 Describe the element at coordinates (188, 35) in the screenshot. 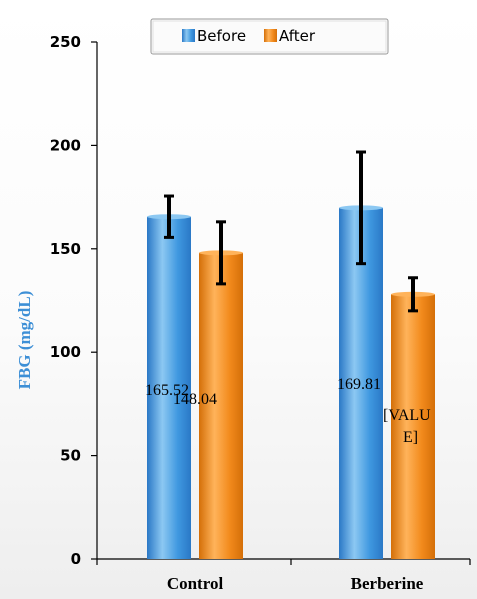

I see `legend-swatch-before` at that location.